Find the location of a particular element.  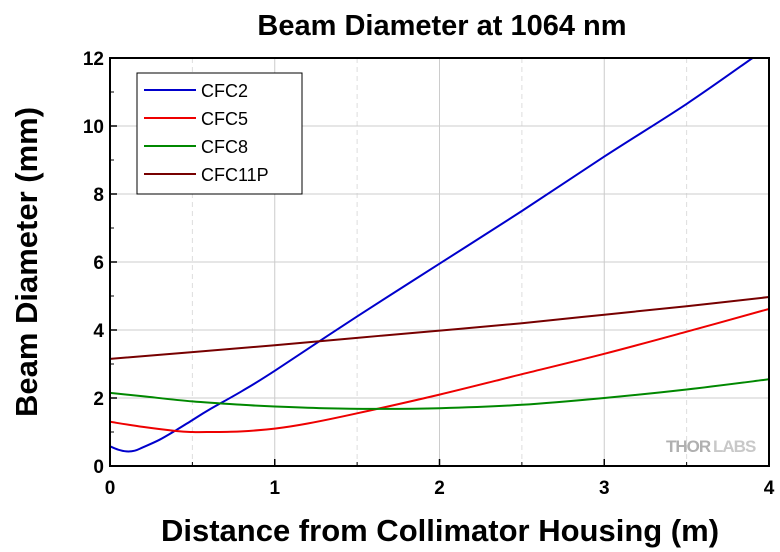

x-axis-title: Distance from Collimator Housing (m) is located at coordinates (440, 530).